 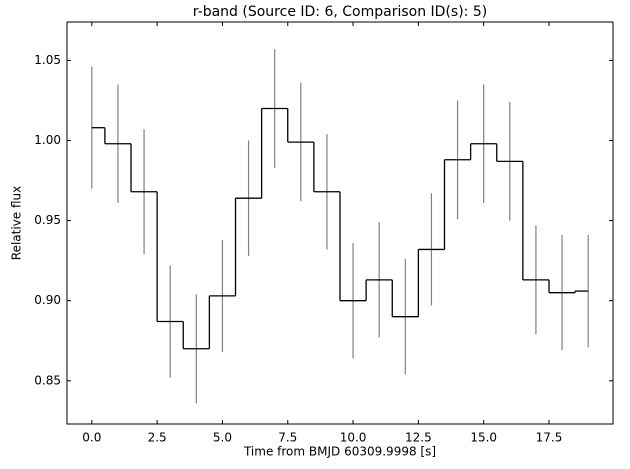 What do you see at coordinates (47, 60) in the screenshot?
I see `y-tick-label: 1.05` at bounding box center [47, 60].